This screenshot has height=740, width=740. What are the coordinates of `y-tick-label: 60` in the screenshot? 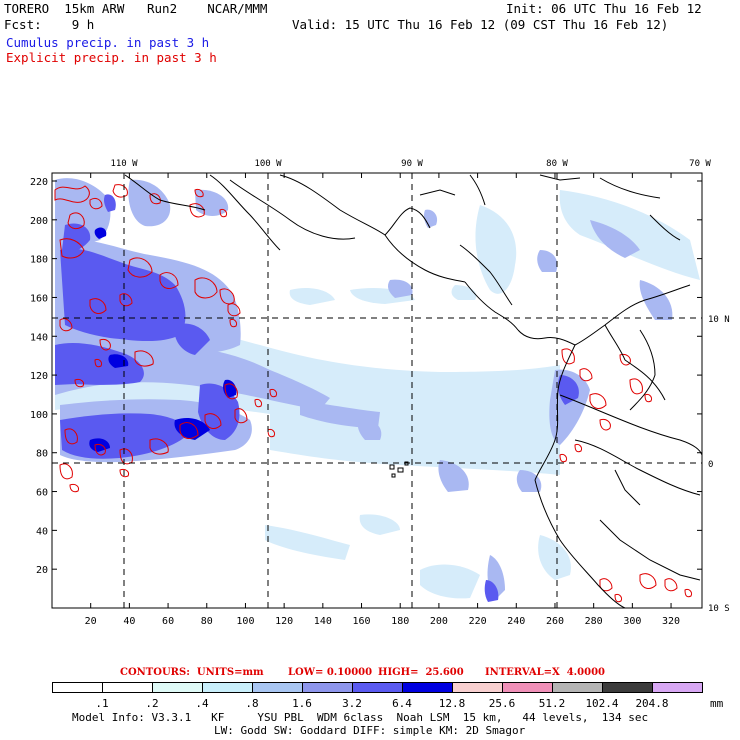 It's located at (42, 493).